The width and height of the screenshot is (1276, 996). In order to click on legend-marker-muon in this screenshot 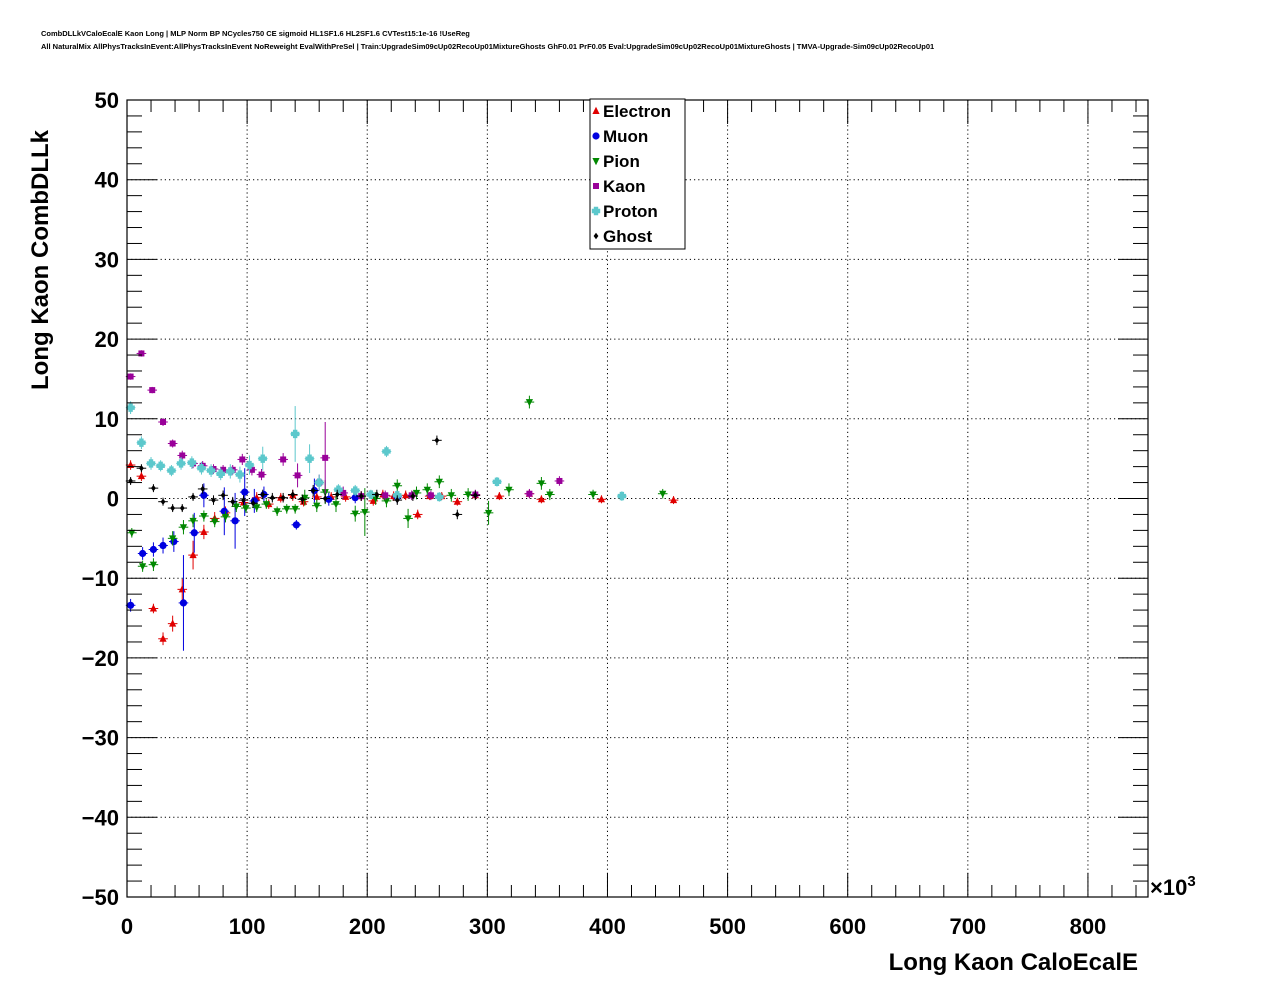, I will do `click(596, 136)`.